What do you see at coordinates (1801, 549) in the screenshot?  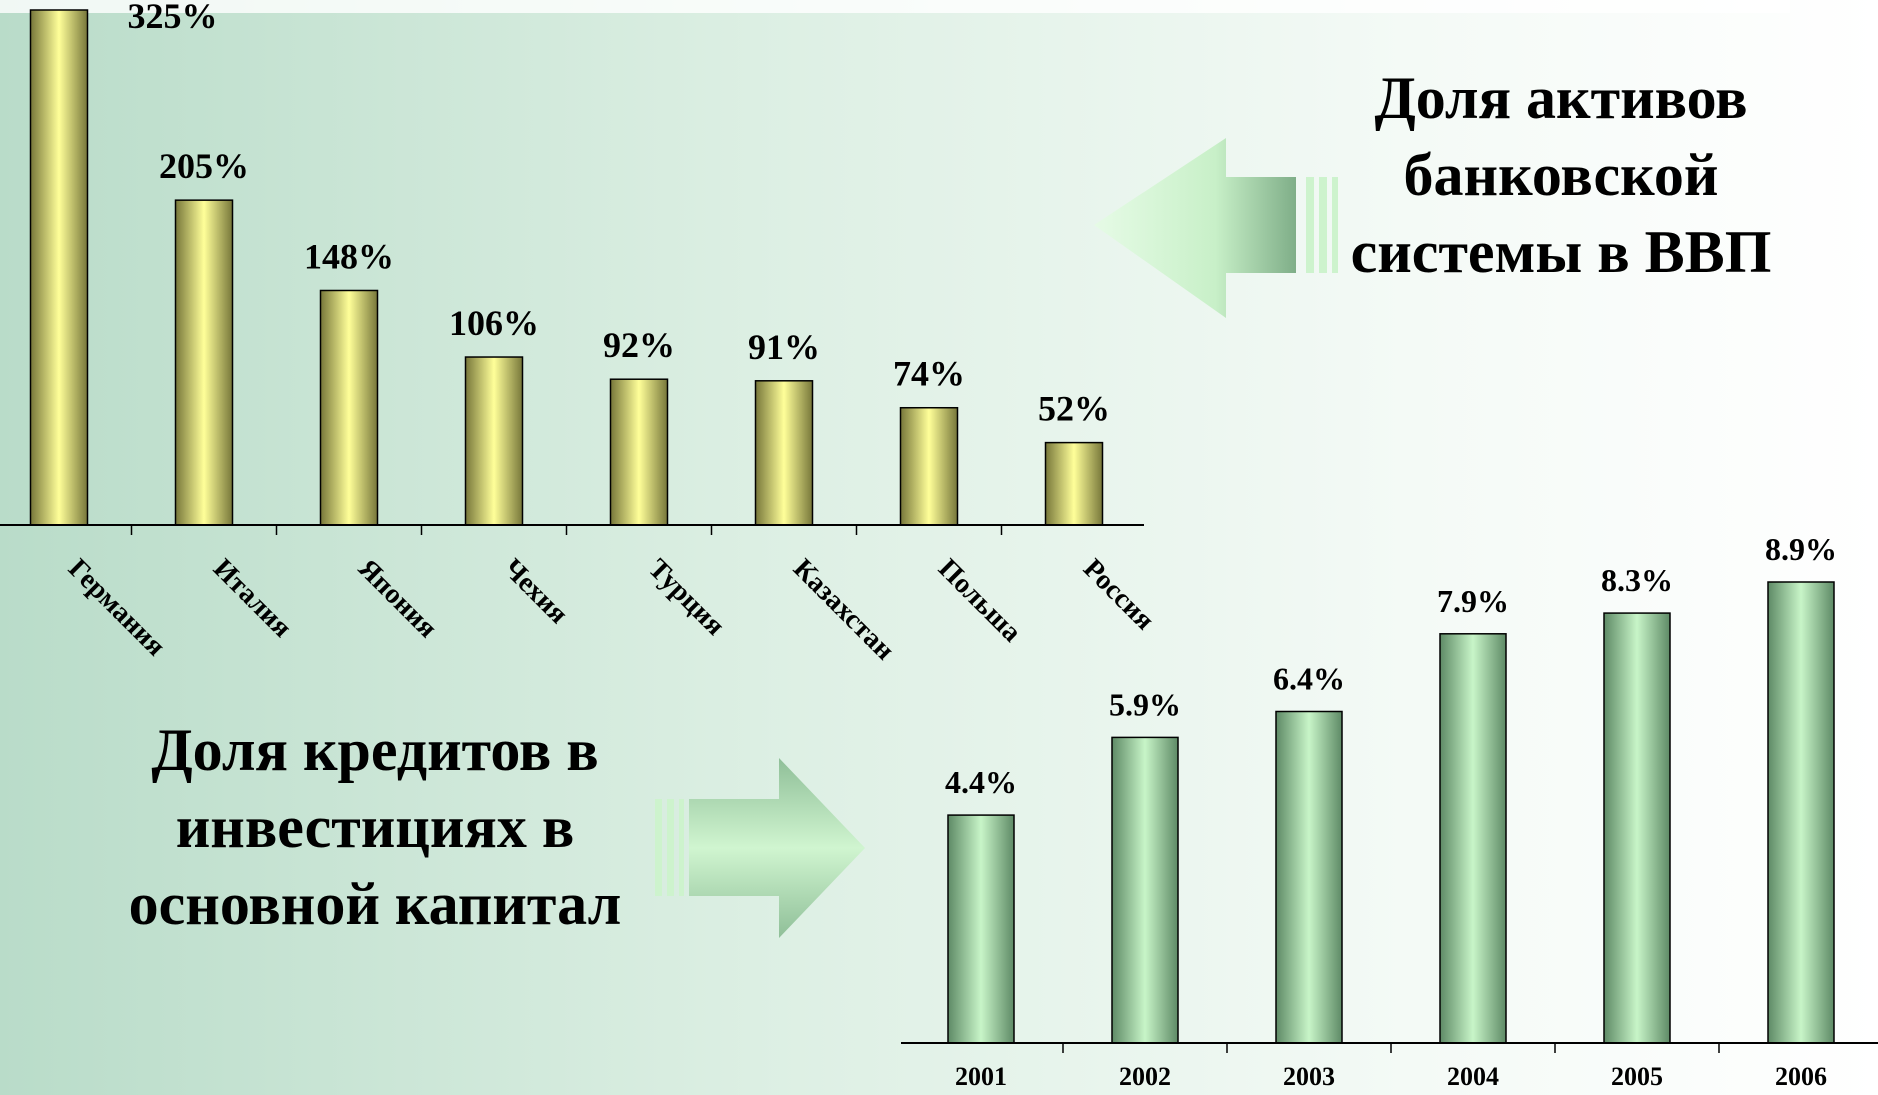 I see `value-label: 8.9%` at bounding box center [1801, 549].